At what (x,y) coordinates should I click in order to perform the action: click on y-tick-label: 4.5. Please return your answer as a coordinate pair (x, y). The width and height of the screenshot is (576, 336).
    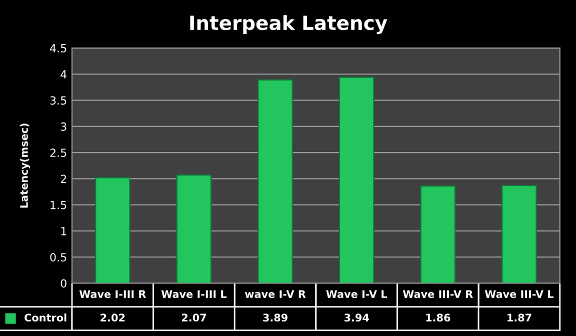
    Looking at the image, I should click on (58, 48).